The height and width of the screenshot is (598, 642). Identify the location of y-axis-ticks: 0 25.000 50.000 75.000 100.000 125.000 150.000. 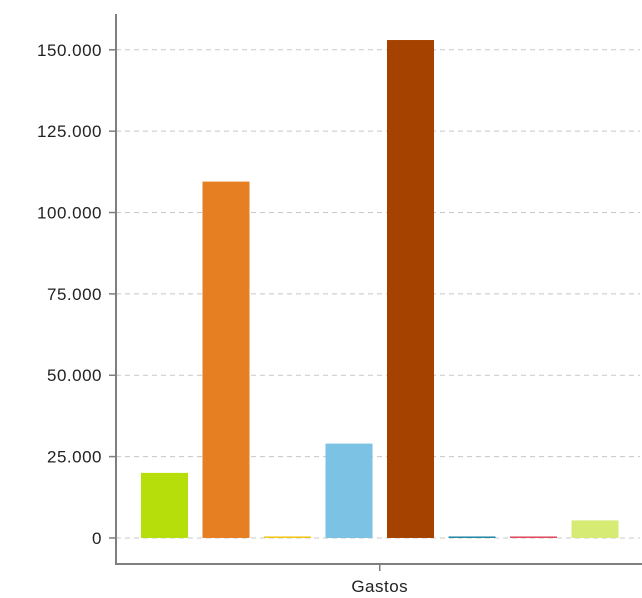
(76, 294).